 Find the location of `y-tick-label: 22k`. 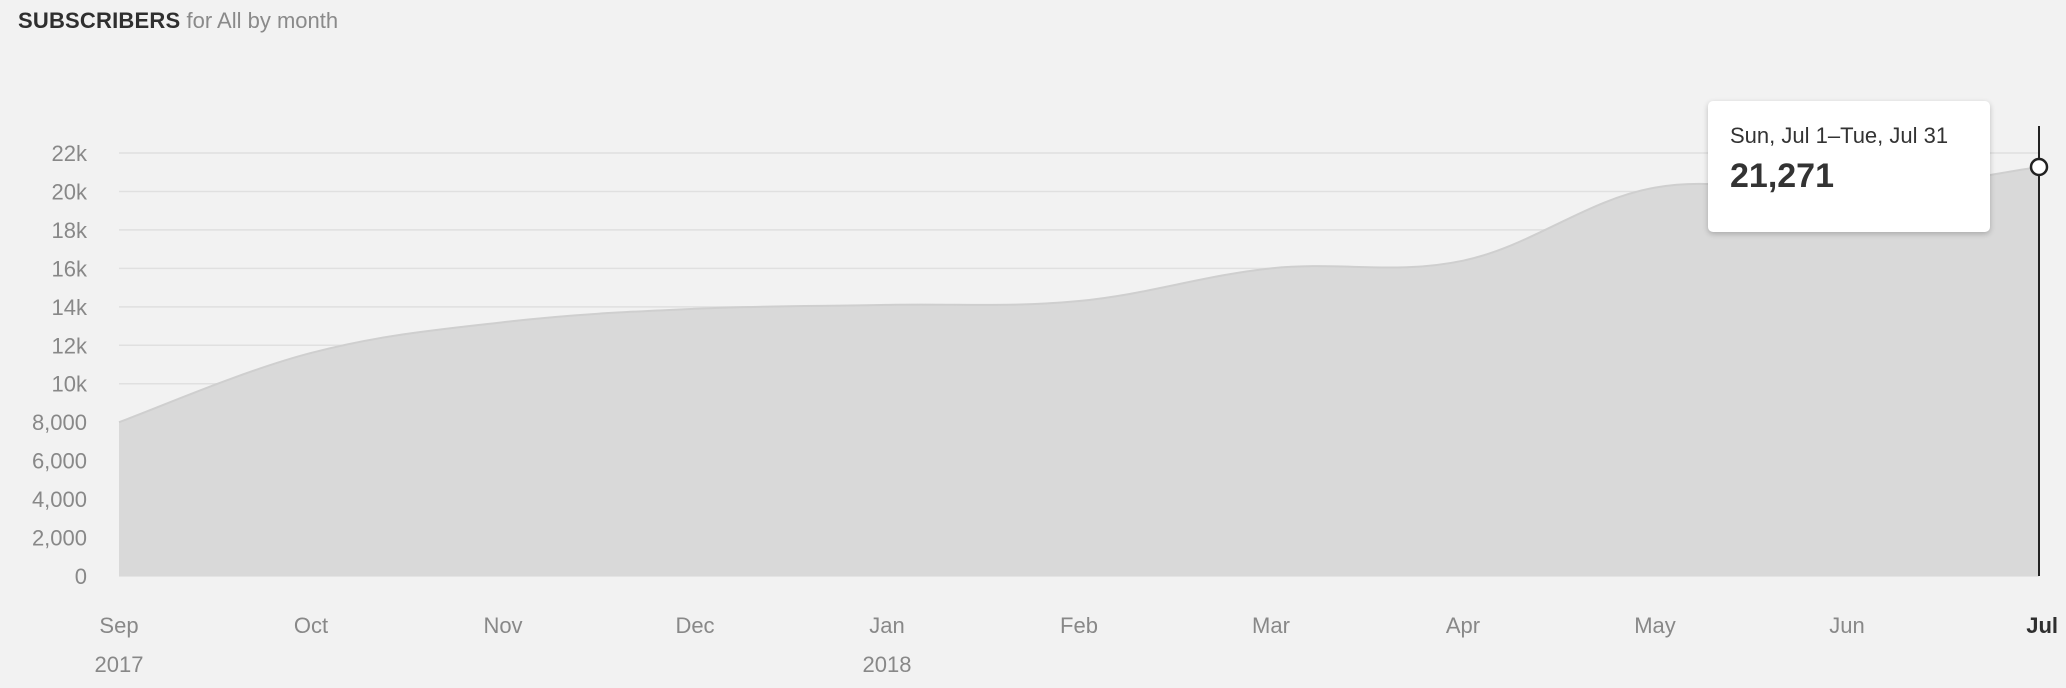

y-tick-label: 22k is located at coordinates (70, 153).